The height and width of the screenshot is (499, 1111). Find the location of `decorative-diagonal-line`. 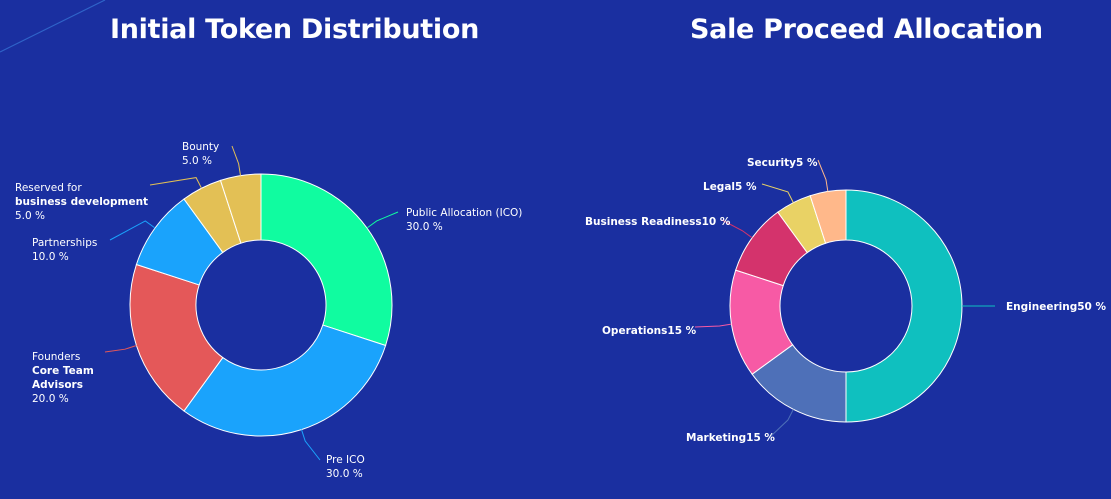

decorative-diagonal-line is located at coordinates (53, 26).